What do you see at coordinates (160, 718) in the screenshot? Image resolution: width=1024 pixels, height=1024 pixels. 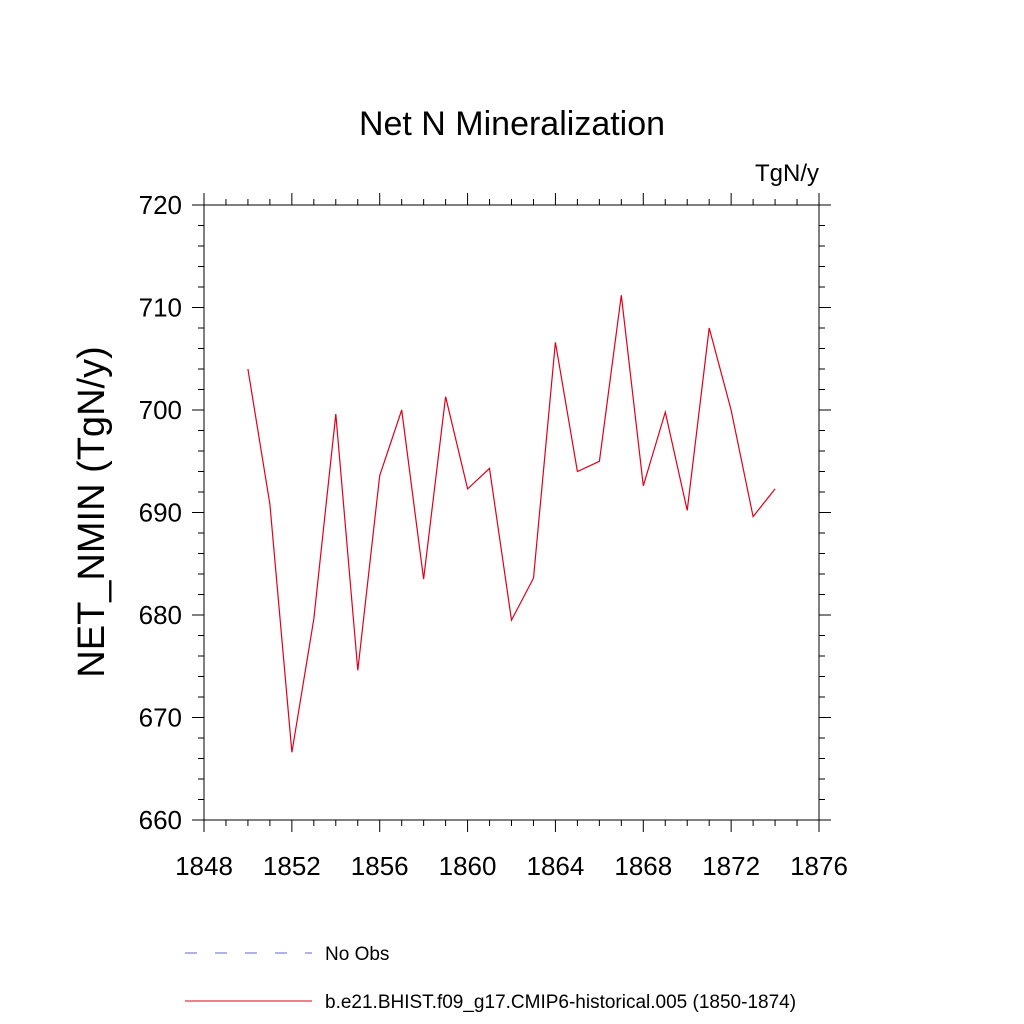 I see `y-tick-label: 670` at bounding box center [160, 718].